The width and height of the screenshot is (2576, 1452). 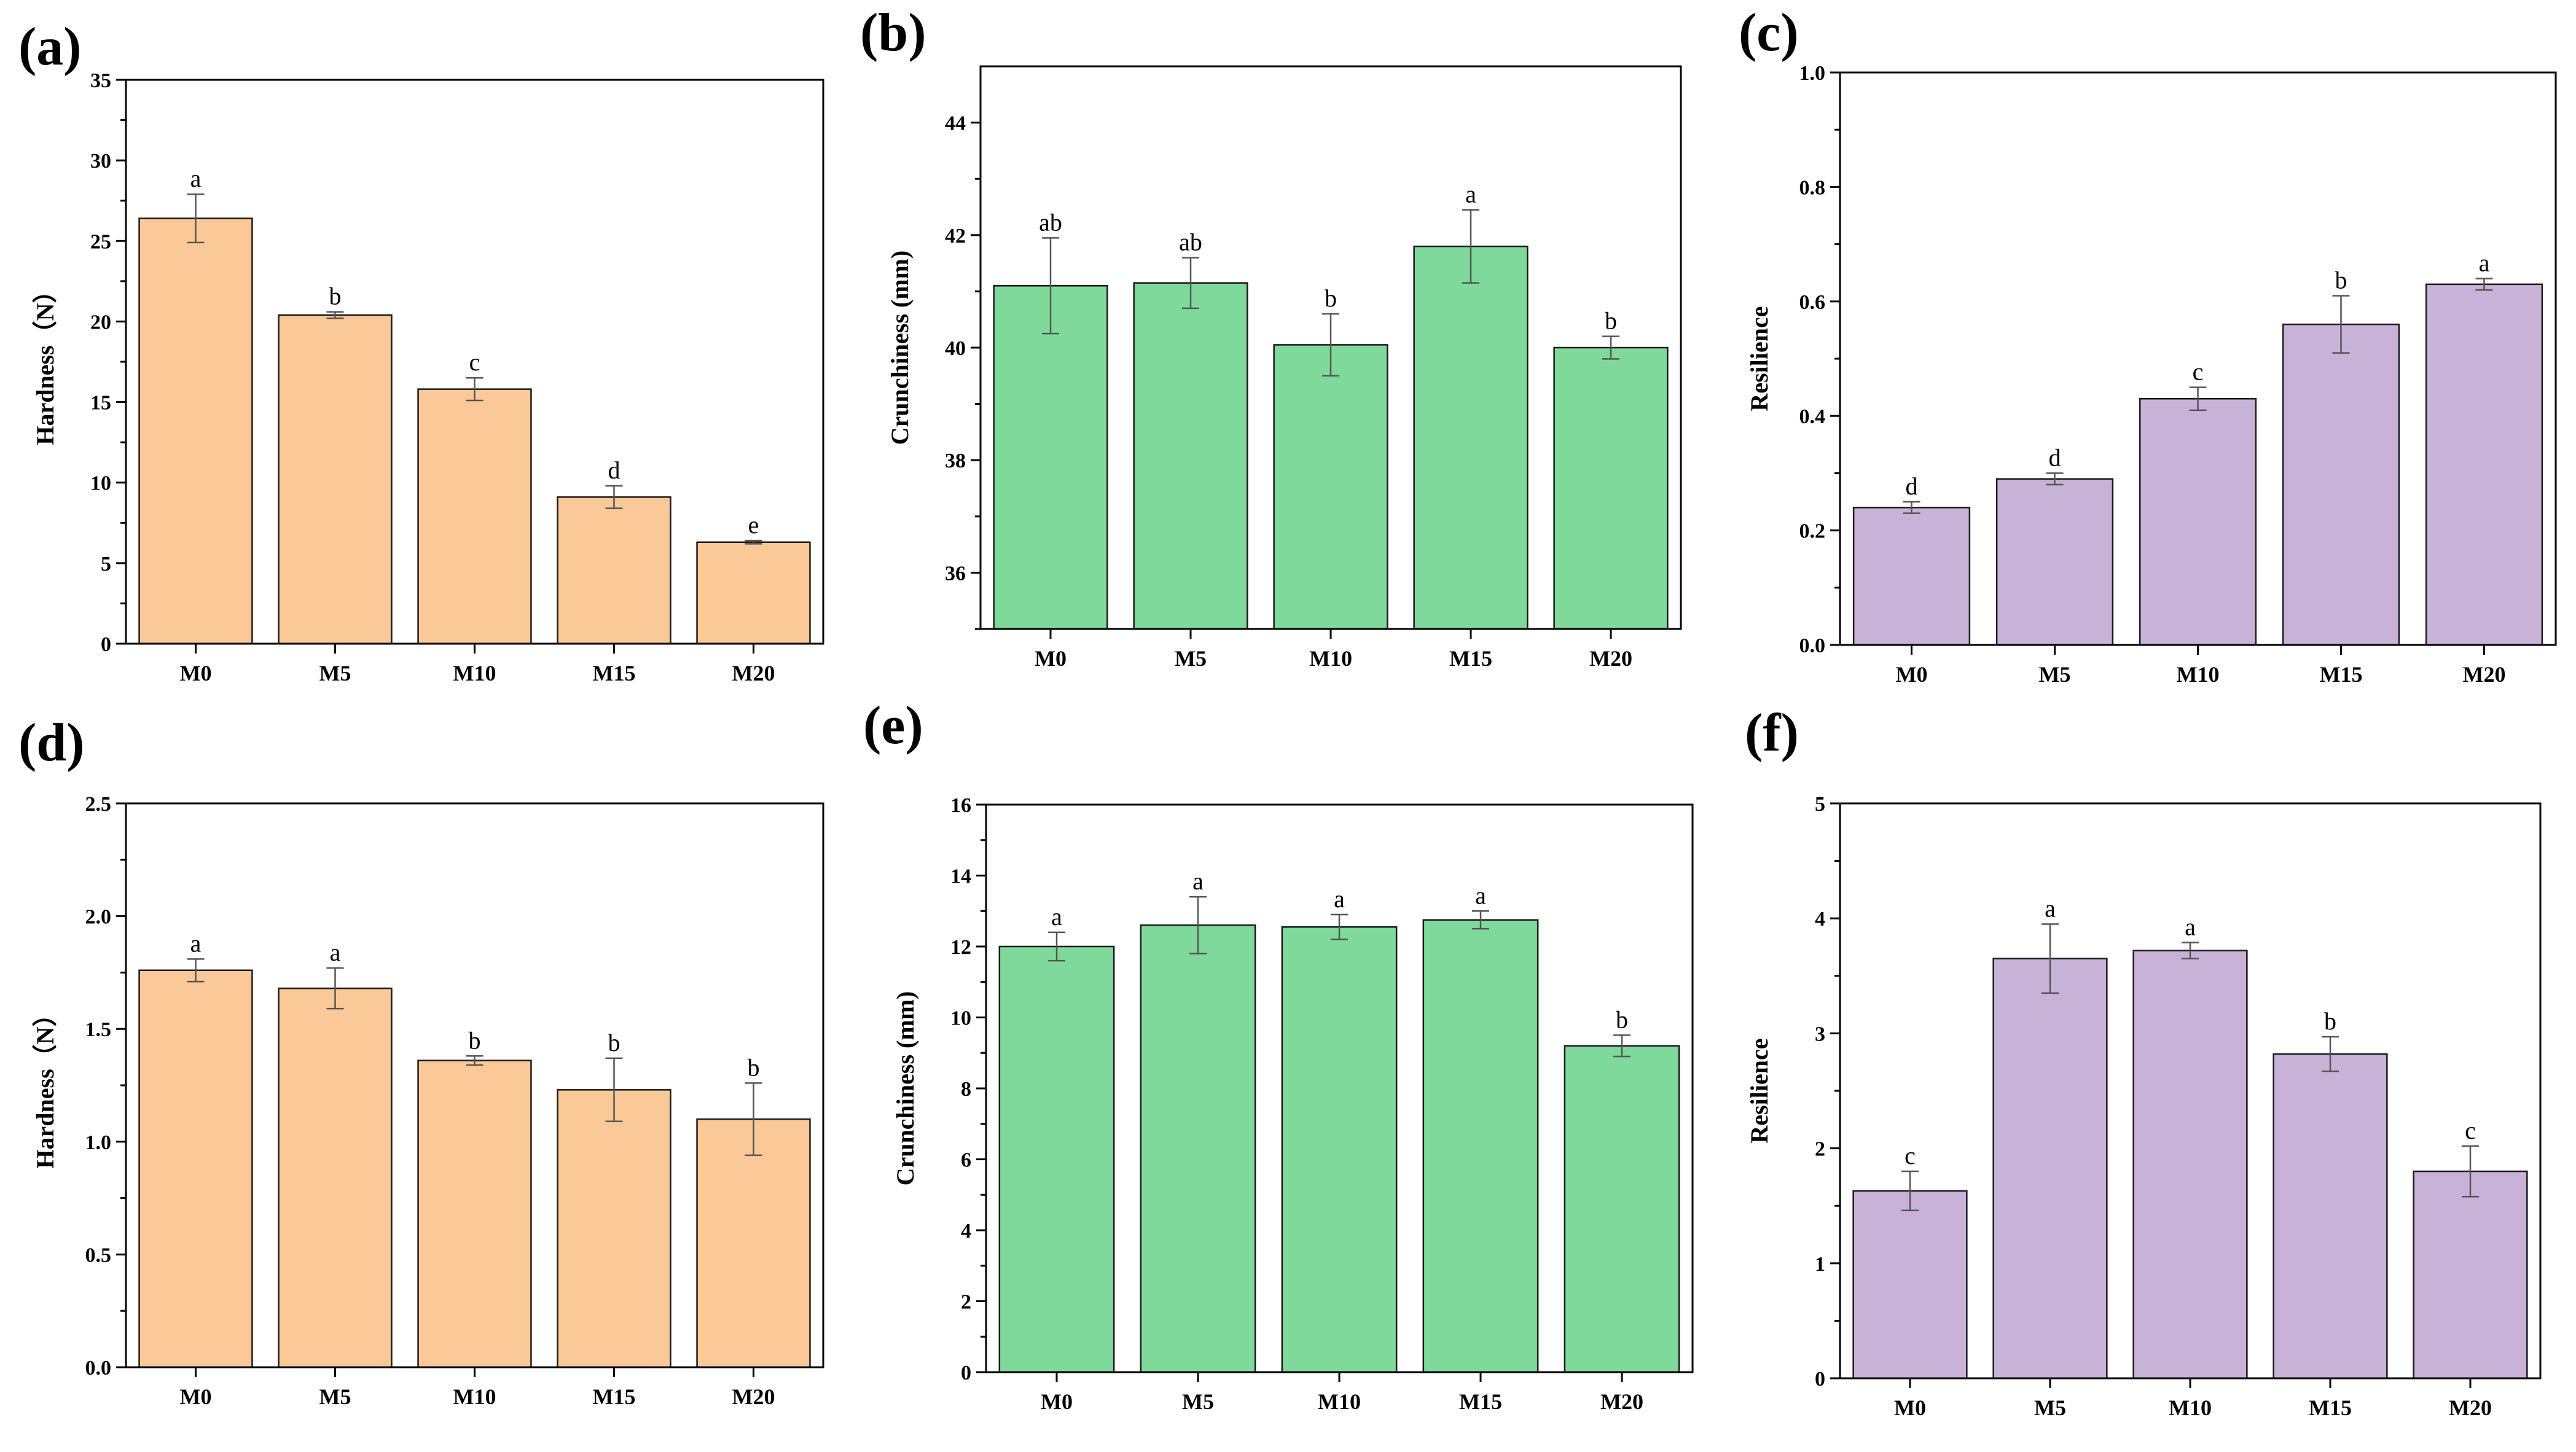 What do you see at coordinates (1820, 1034) in the screenshot?
I see `y-tick-label: 3` at bounding box center [1820, 1034].